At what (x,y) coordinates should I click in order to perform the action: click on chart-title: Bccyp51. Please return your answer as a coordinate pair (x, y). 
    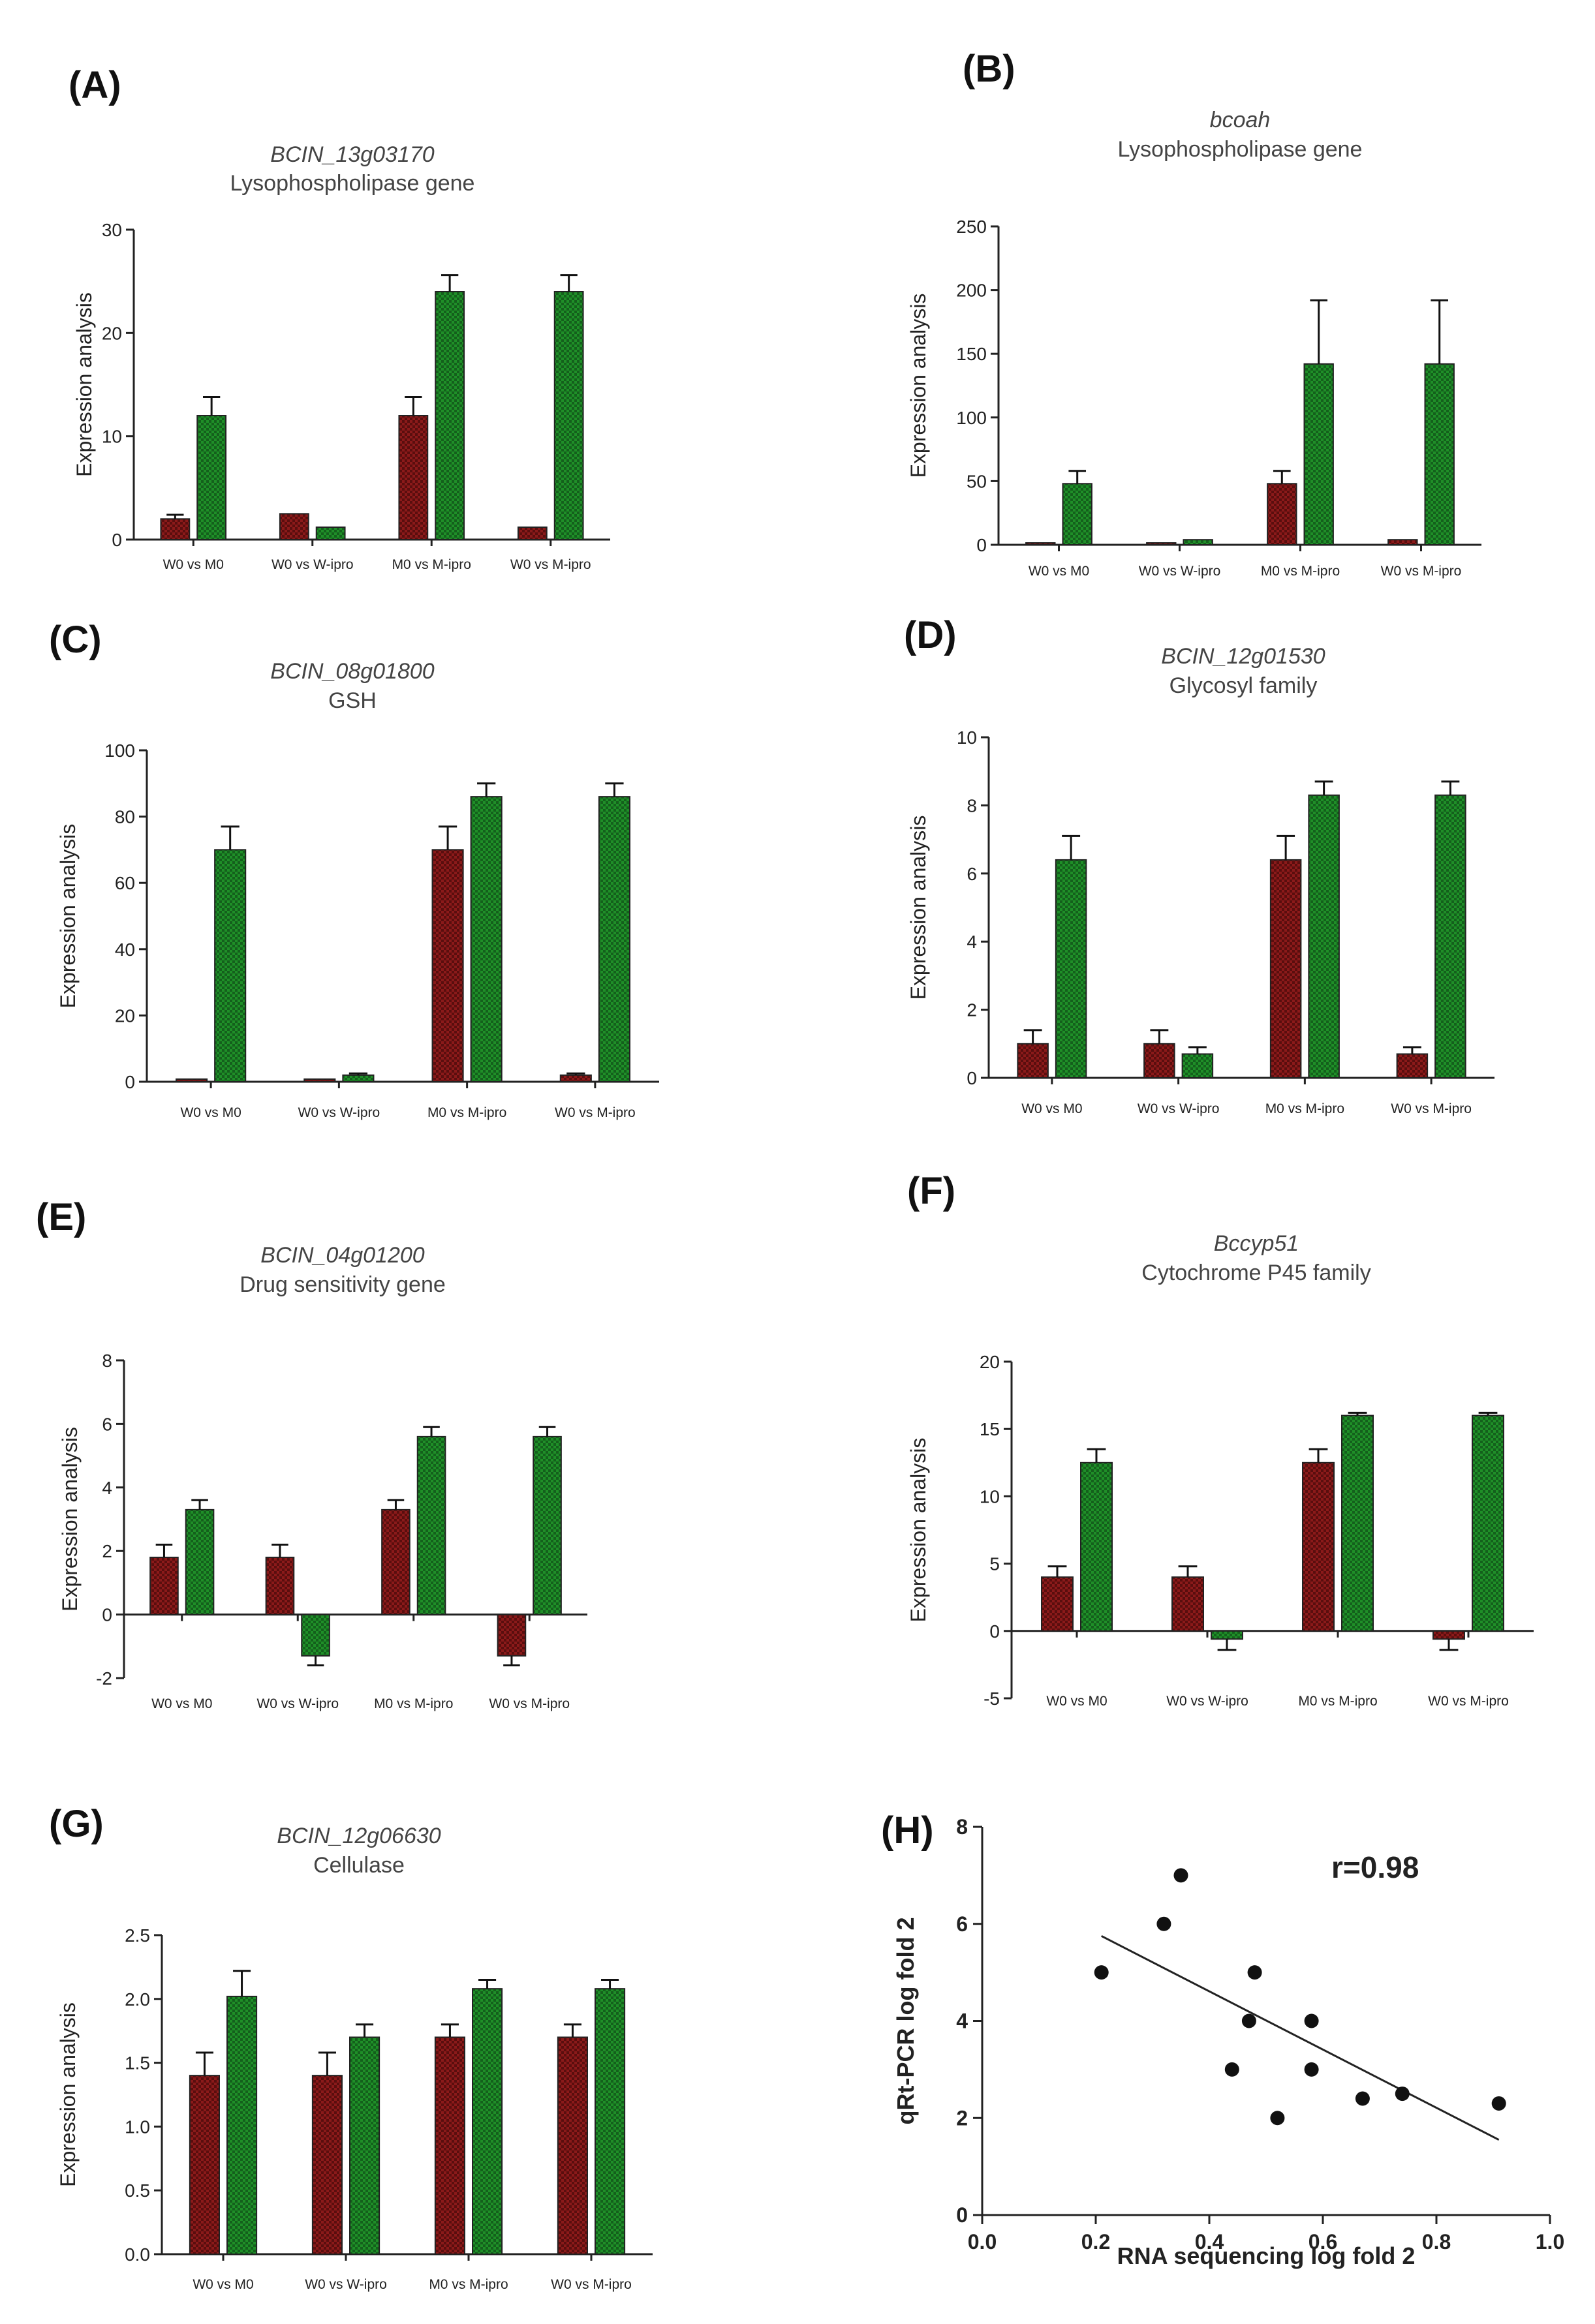
    Looking at the image, I should click on (1256, 1243).